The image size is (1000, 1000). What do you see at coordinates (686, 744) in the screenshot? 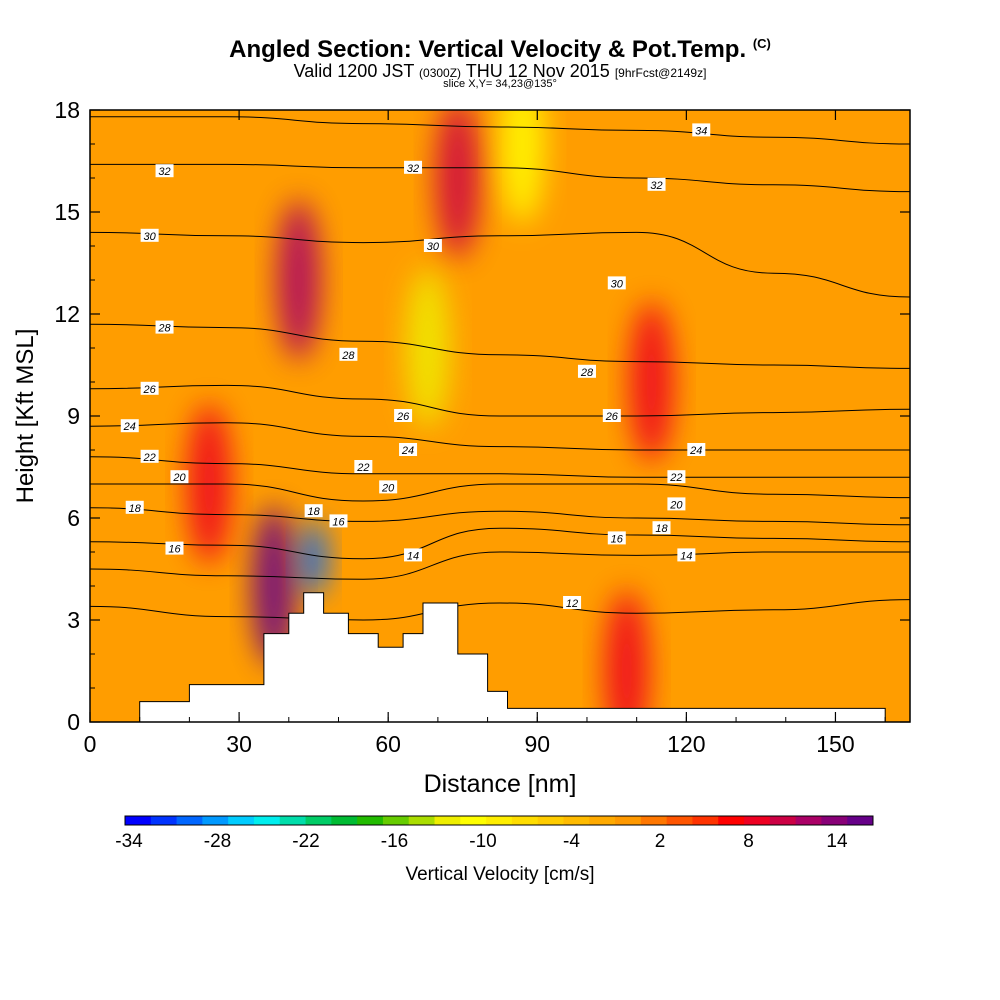
I see `x-tick-label: 120` at bounding box center [686, 744].